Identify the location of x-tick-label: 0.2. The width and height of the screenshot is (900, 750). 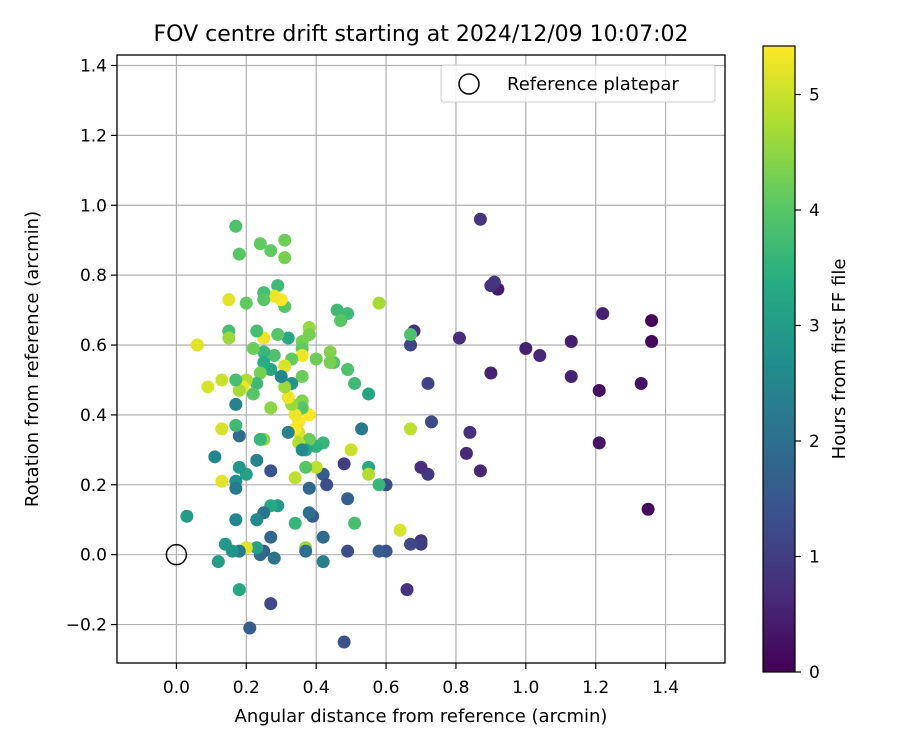
(246, 688).